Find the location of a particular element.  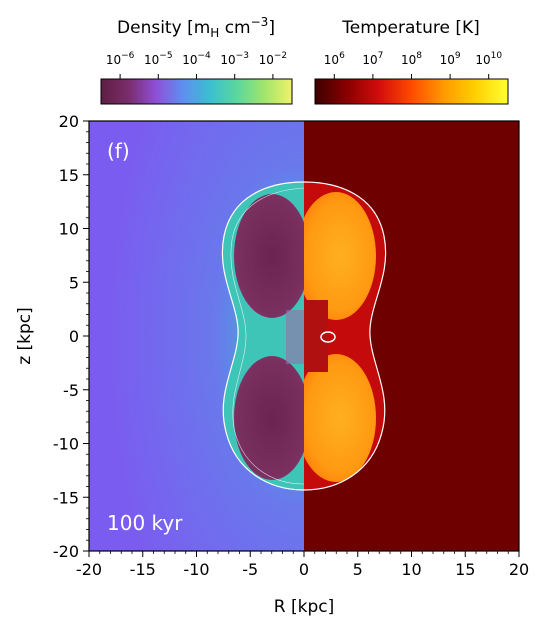

density-upper-lobe is located at coordinates (269, 256).